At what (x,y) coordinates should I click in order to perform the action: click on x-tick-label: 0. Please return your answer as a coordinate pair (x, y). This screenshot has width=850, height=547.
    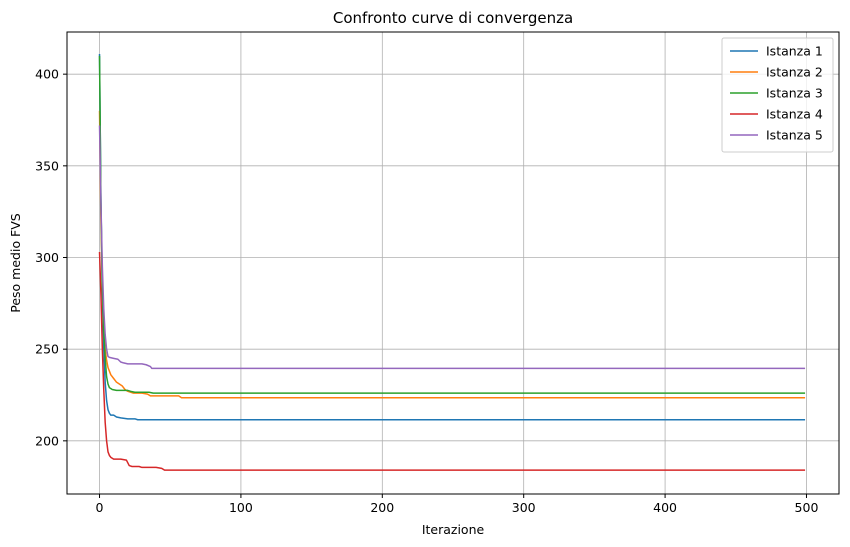
    Looking at the image, I should click on (100, 507).